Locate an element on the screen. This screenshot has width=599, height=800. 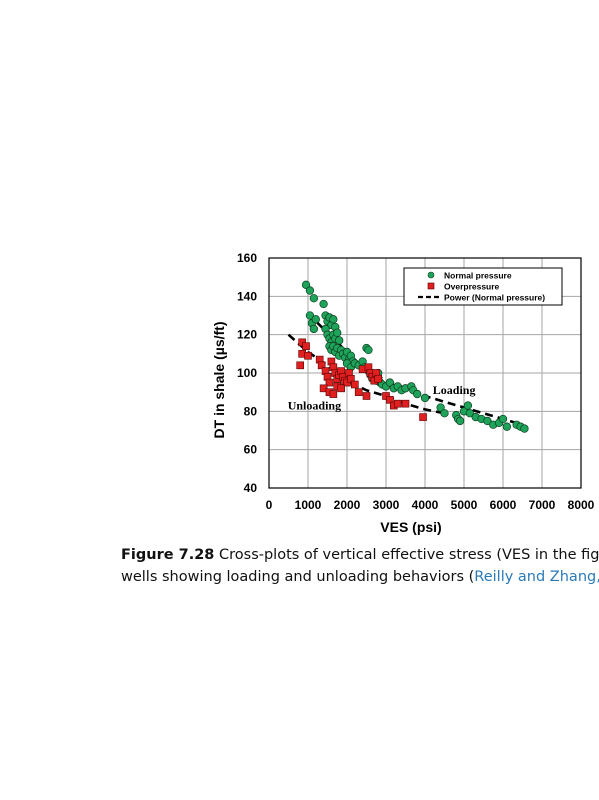
y-tick-label: 80 is located at coordinates (251, 411).